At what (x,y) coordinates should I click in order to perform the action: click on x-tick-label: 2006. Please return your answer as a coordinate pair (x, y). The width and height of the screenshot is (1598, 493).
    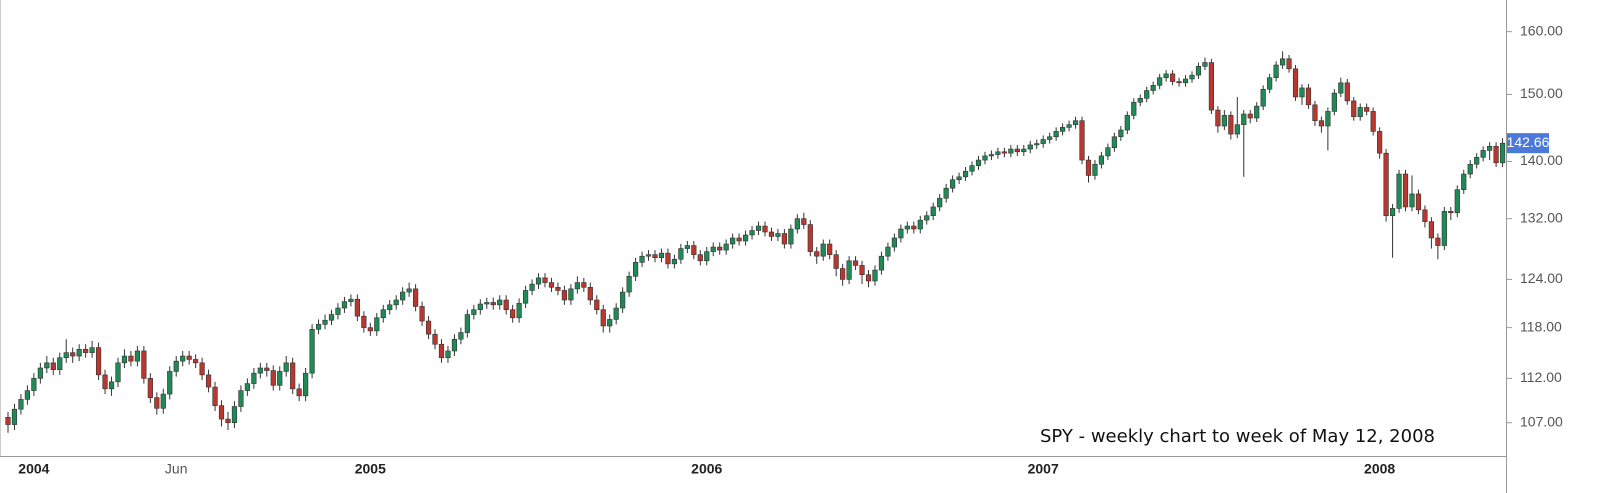
    Looking at the image, I should click on (706, 469).